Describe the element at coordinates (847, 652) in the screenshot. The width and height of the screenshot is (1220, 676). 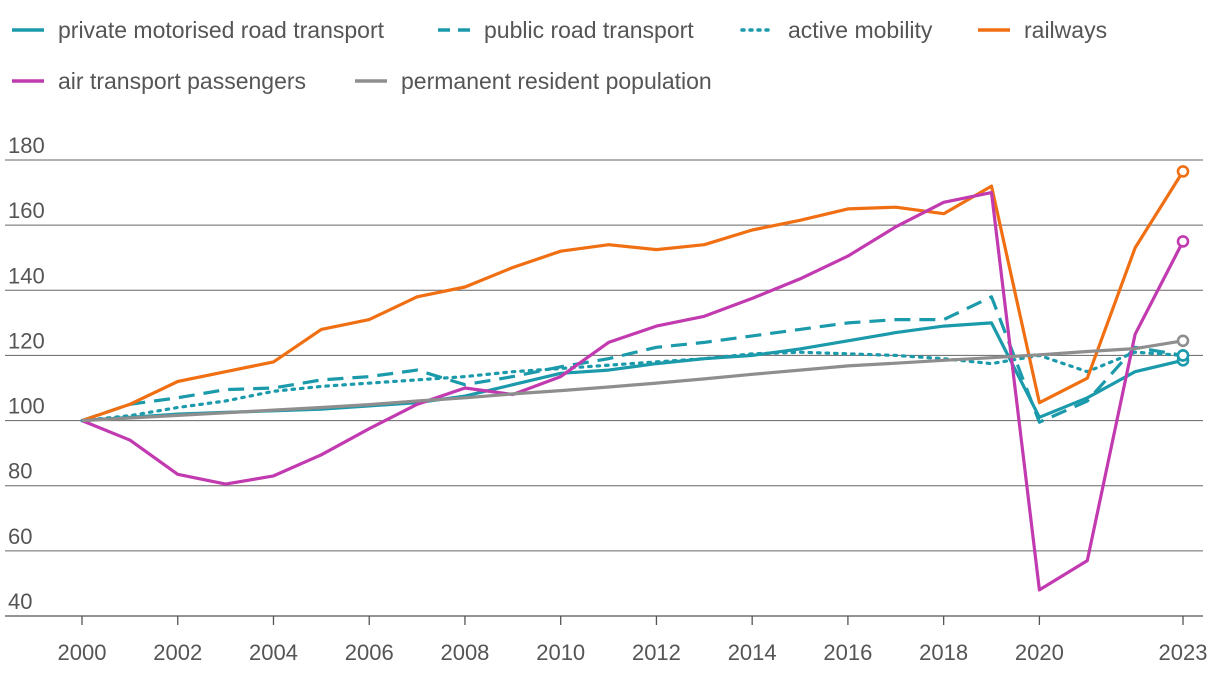
I see `x-tick-label-2016: 2016` at that location.